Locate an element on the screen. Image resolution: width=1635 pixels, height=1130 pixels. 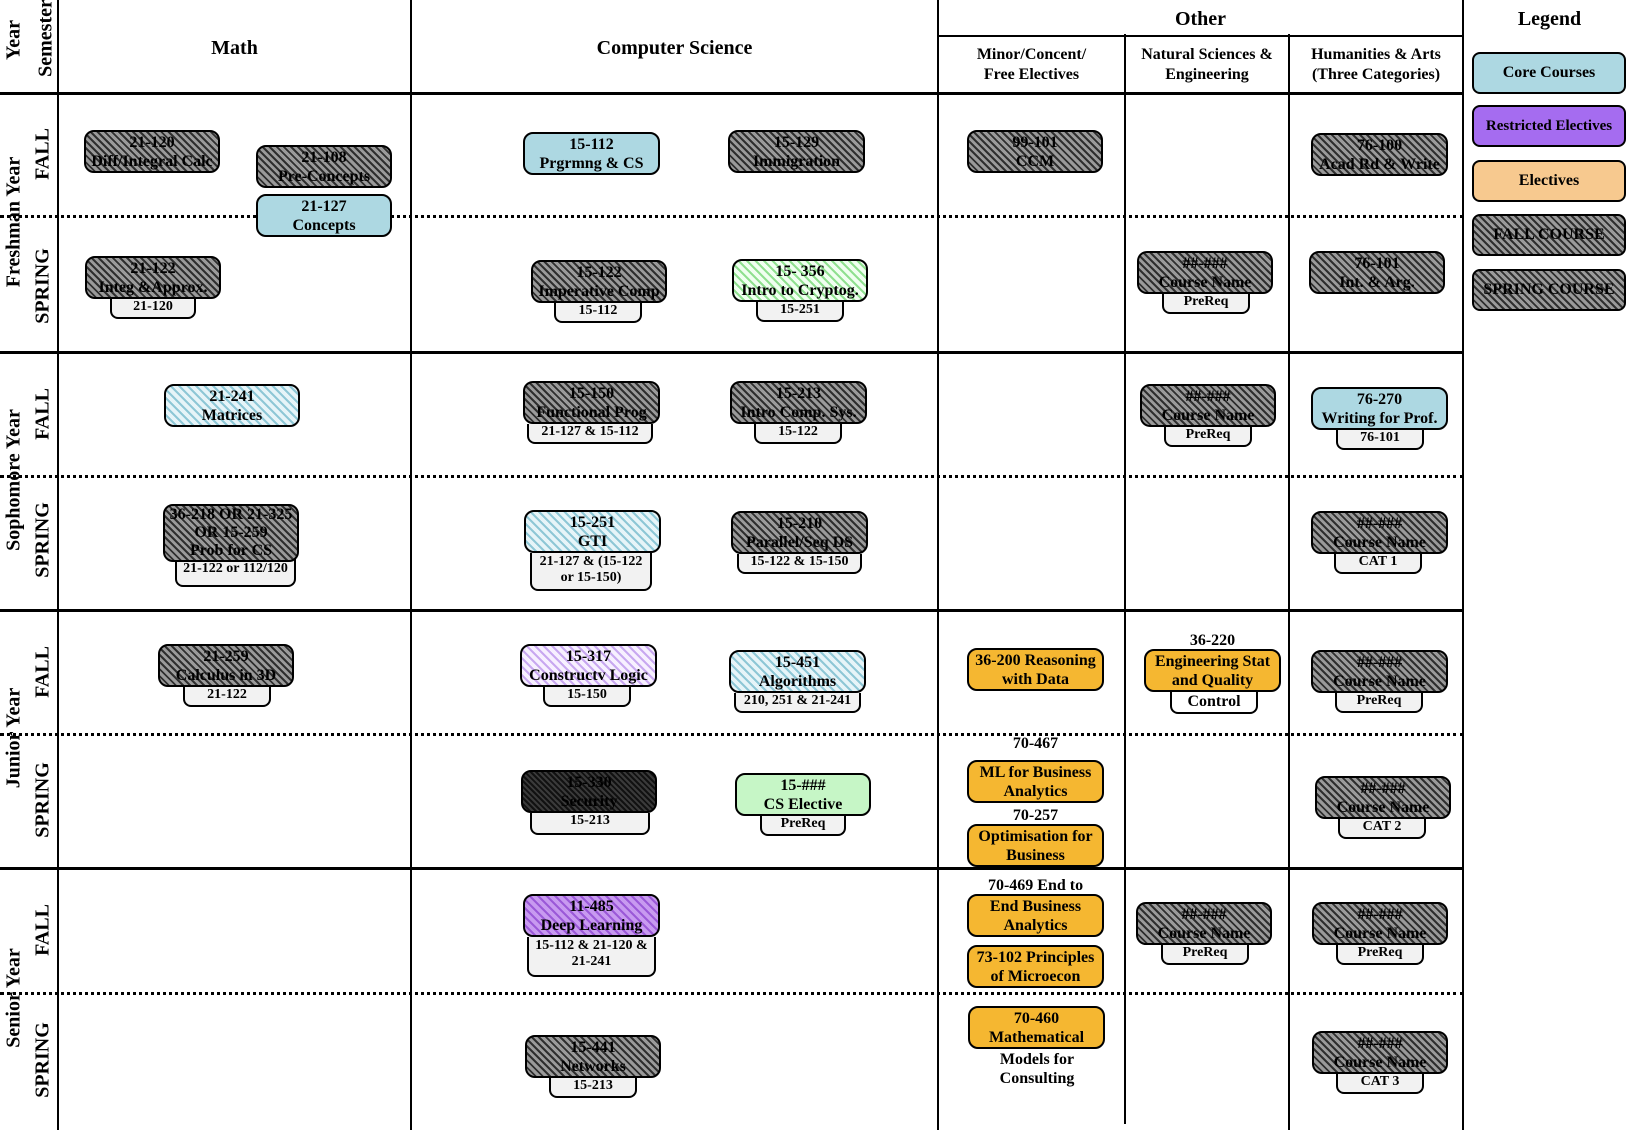
course-title: Constructv Logic is located at coordinates (588, 675).